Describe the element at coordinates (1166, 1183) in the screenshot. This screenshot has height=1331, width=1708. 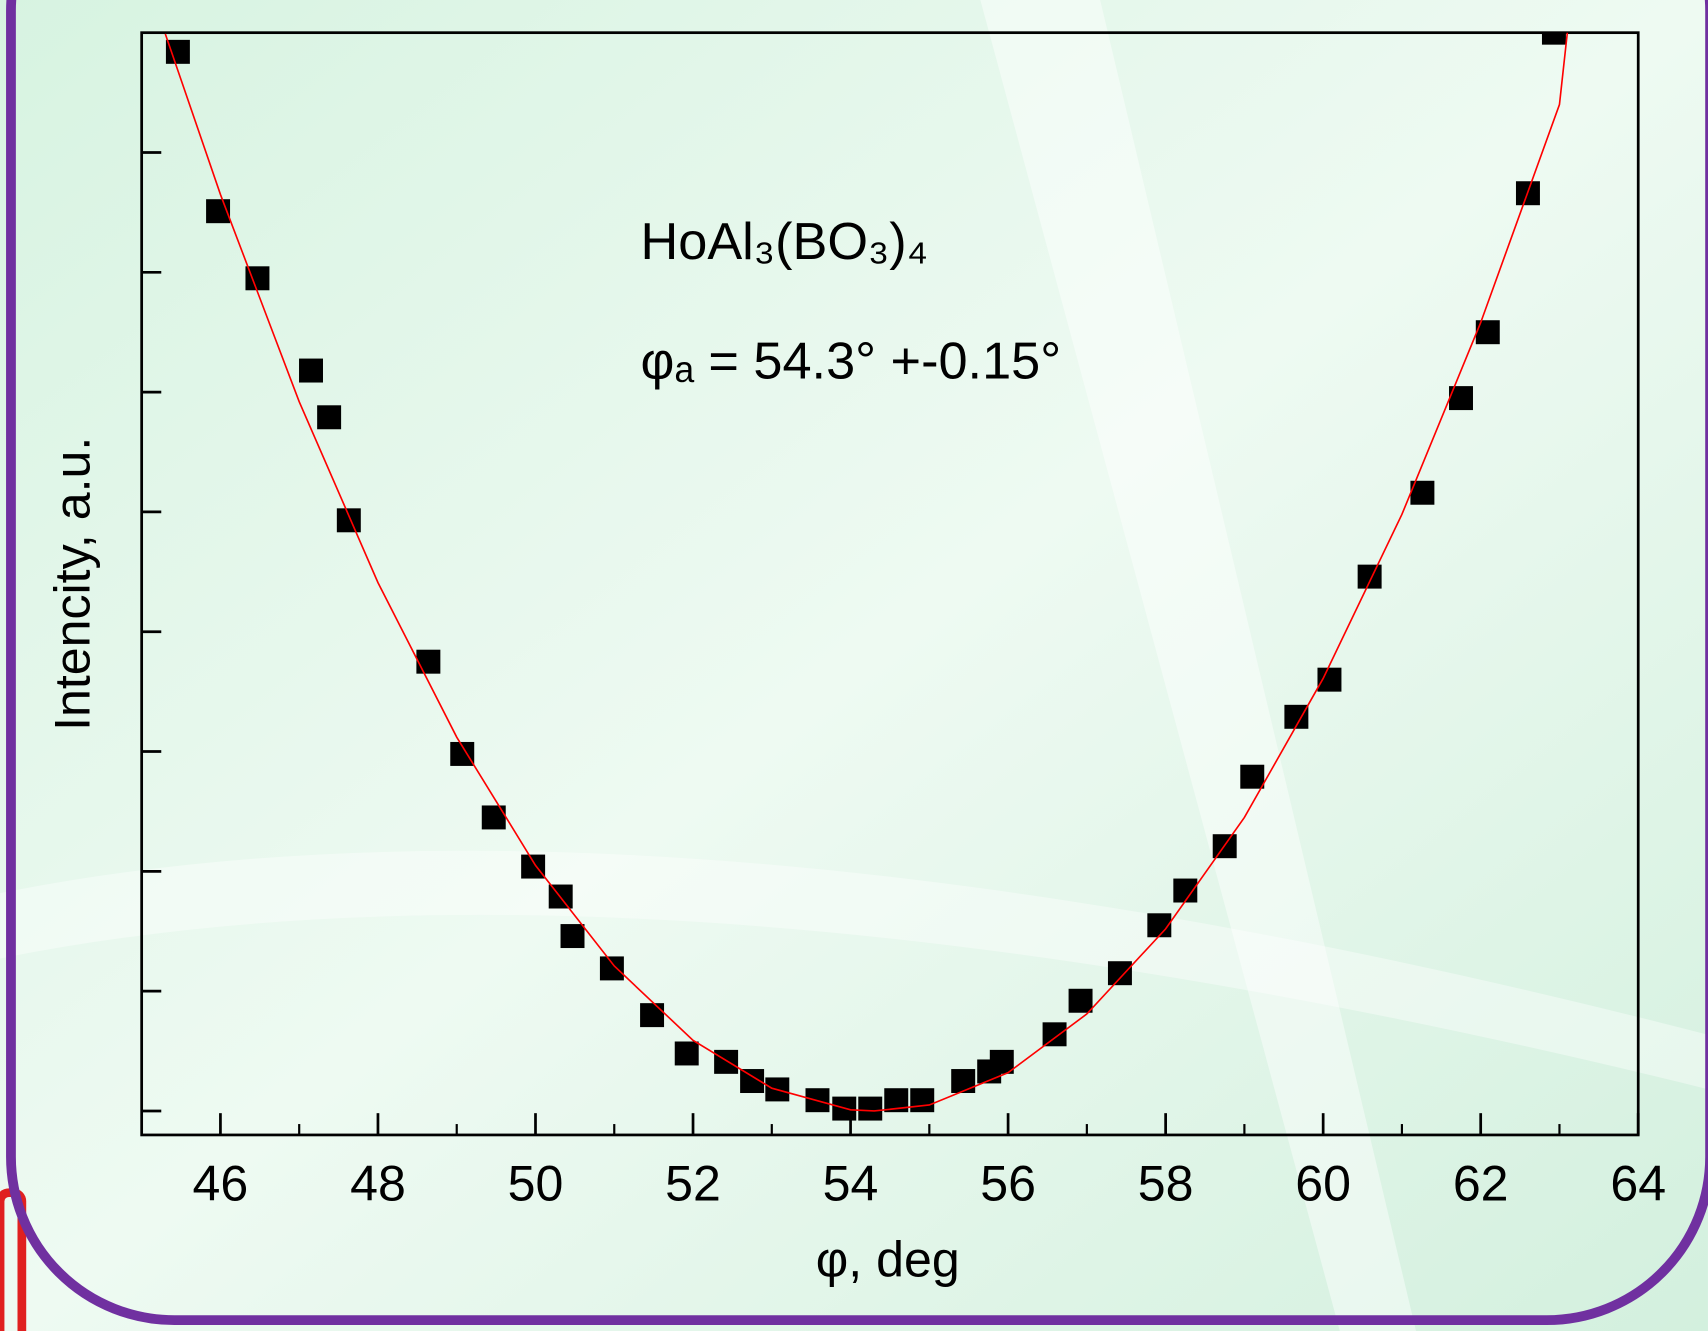
I see `x-tick-label: 58` at that location.